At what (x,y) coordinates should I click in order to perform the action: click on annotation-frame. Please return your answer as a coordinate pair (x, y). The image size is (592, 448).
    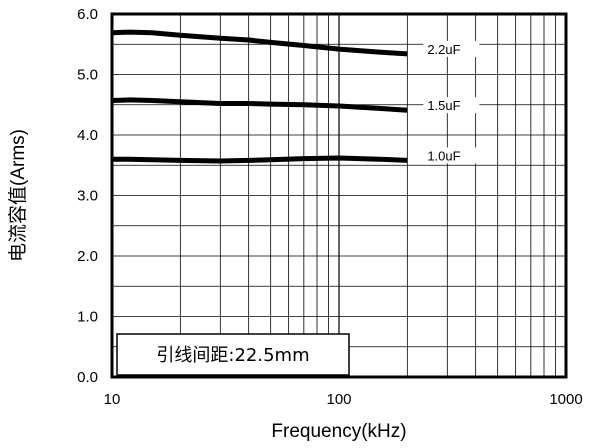
    Looking at the image, I should click on (233, 354).